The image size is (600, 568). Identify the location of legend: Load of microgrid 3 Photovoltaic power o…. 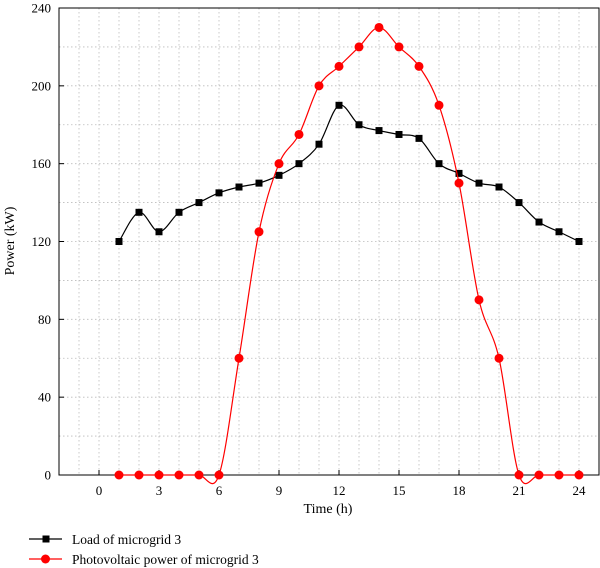
(144, 549).